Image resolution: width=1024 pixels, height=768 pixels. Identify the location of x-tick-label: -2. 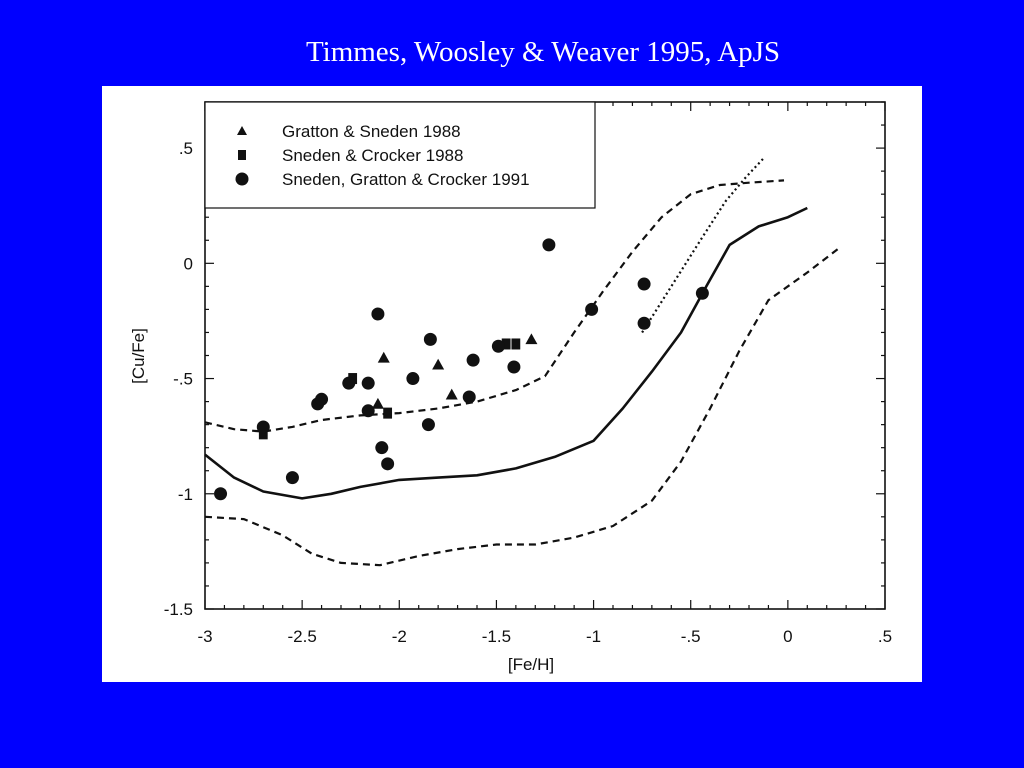
(399, 636).